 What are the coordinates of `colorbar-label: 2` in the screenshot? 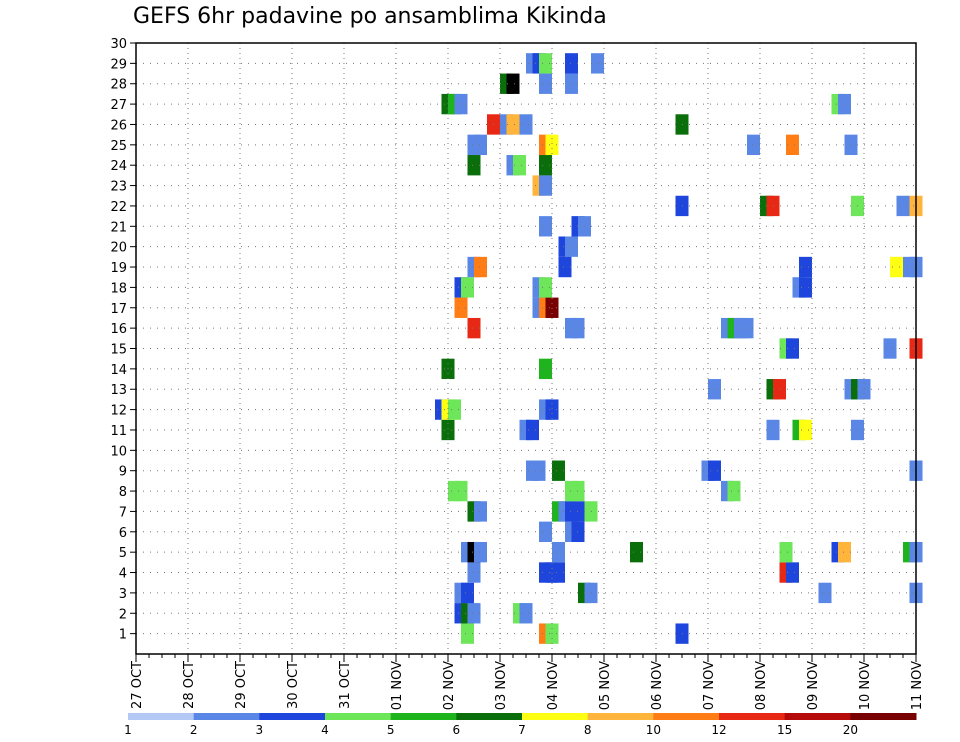 It's located at (194, 730).